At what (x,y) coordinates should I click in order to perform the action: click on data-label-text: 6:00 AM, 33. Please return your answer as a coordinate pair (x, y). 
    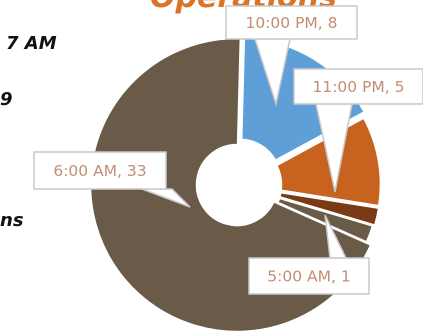
    Looking at the image, I should click on (99, 171).